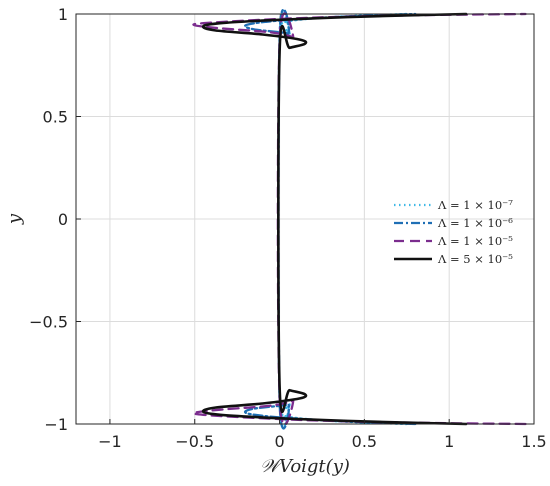  Describe the element at coordinates (475, 259) in the screenshot. I see `legend-label-4: Λ = 5 × 10⁻⁵` at that location.